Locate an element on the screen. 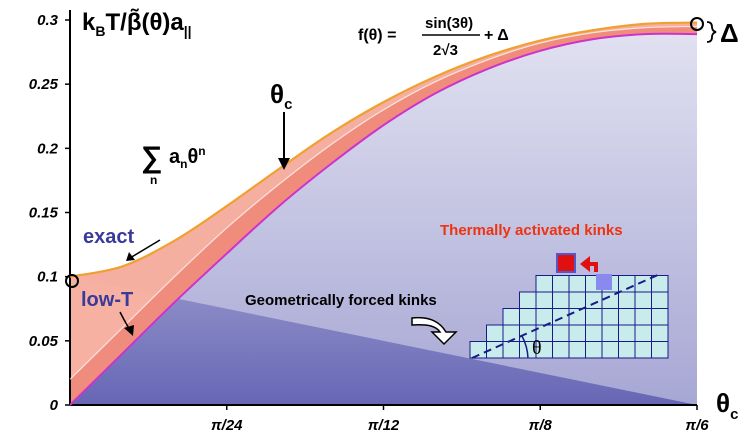  y-tick-label: 0.15 is located at coordinates (44, 213).